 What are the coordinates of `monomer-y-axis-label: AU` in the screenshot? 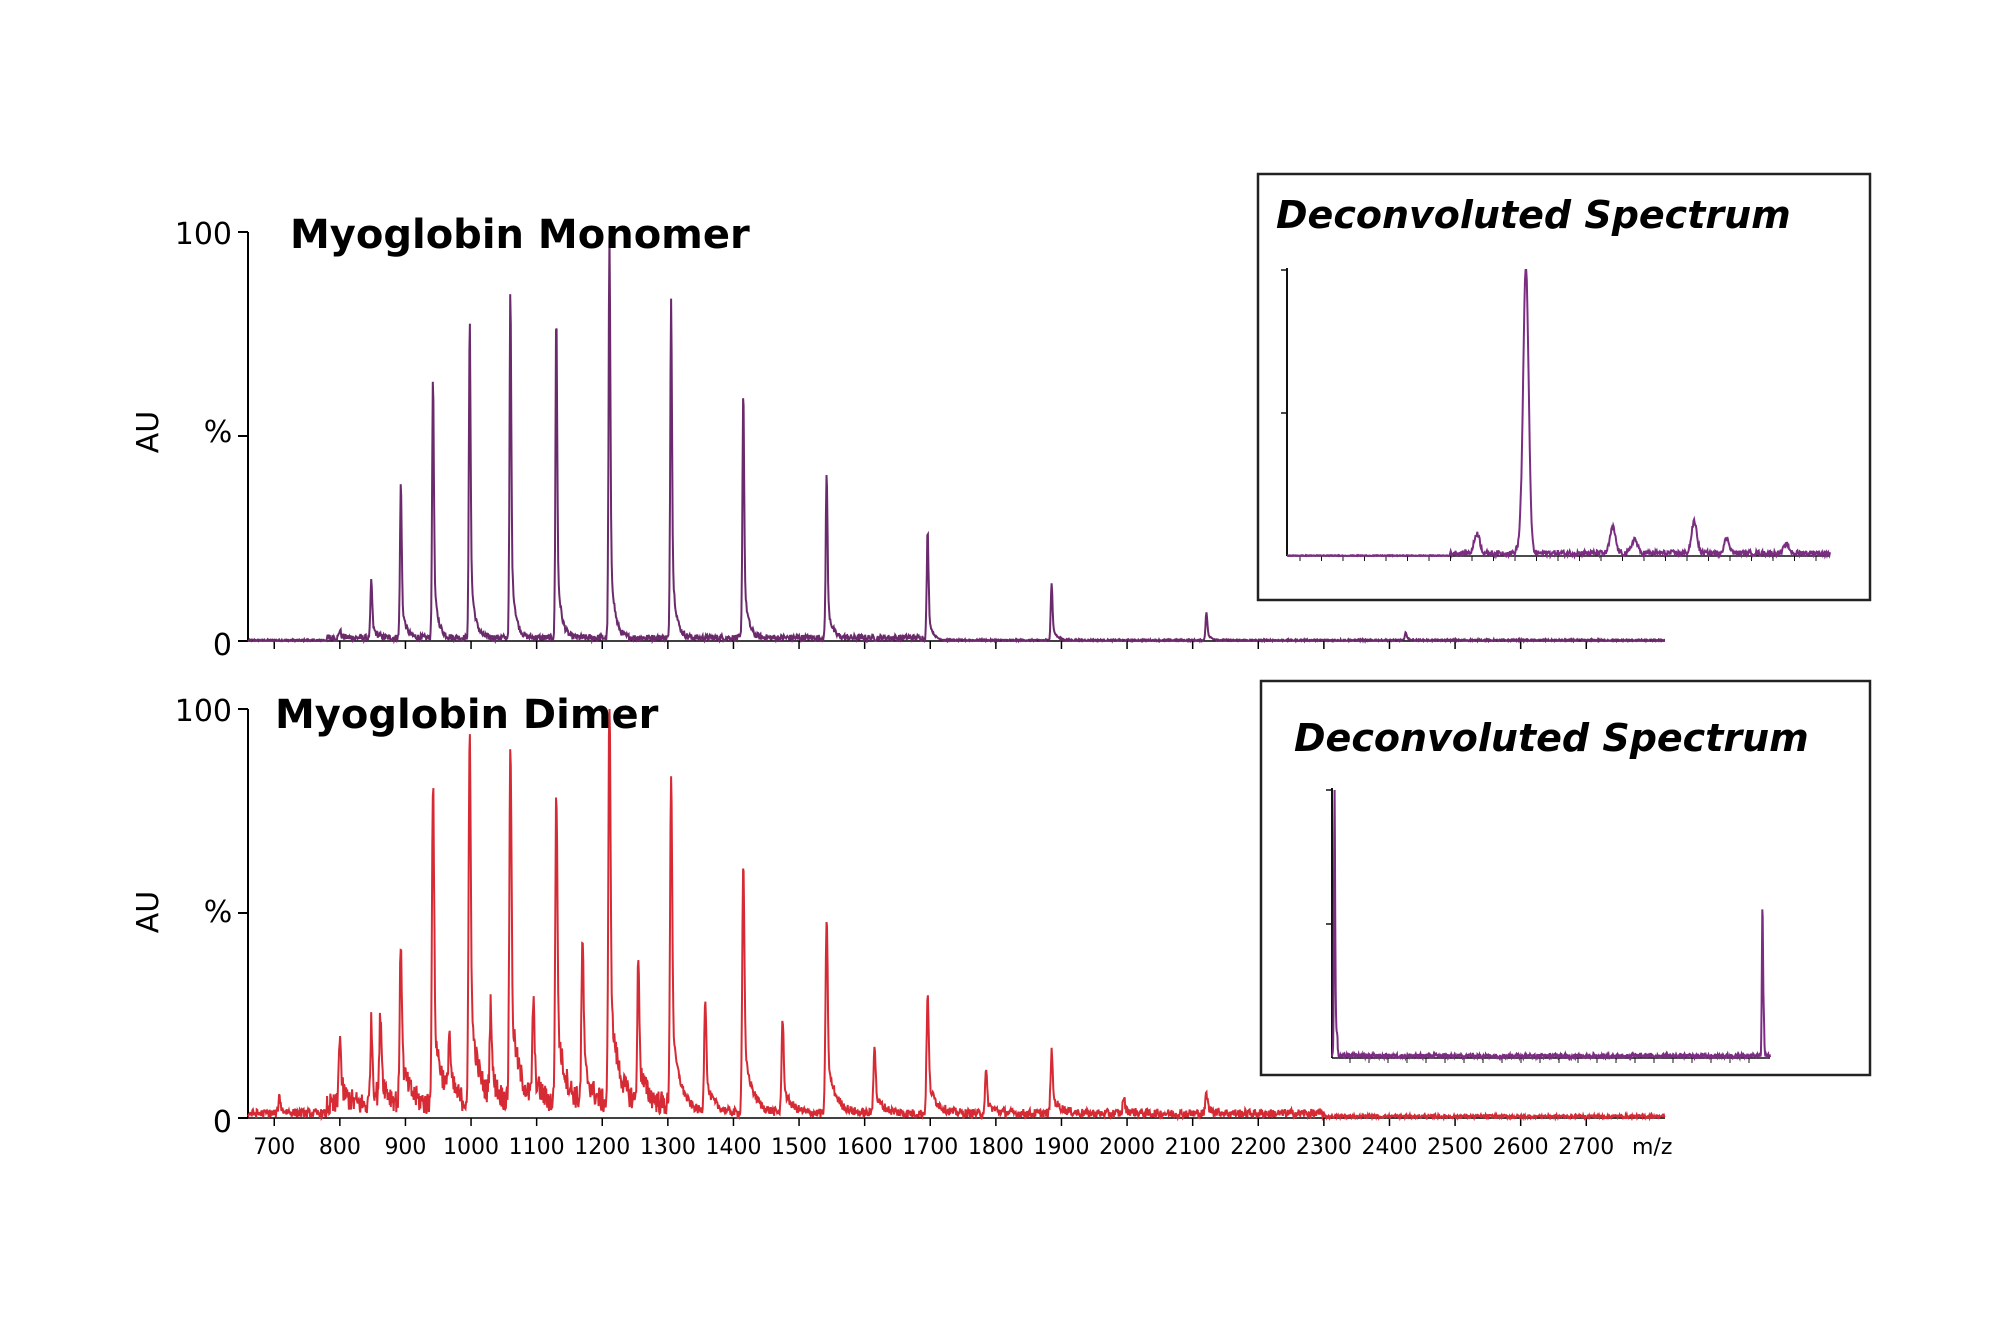 It's located at (148, 432).